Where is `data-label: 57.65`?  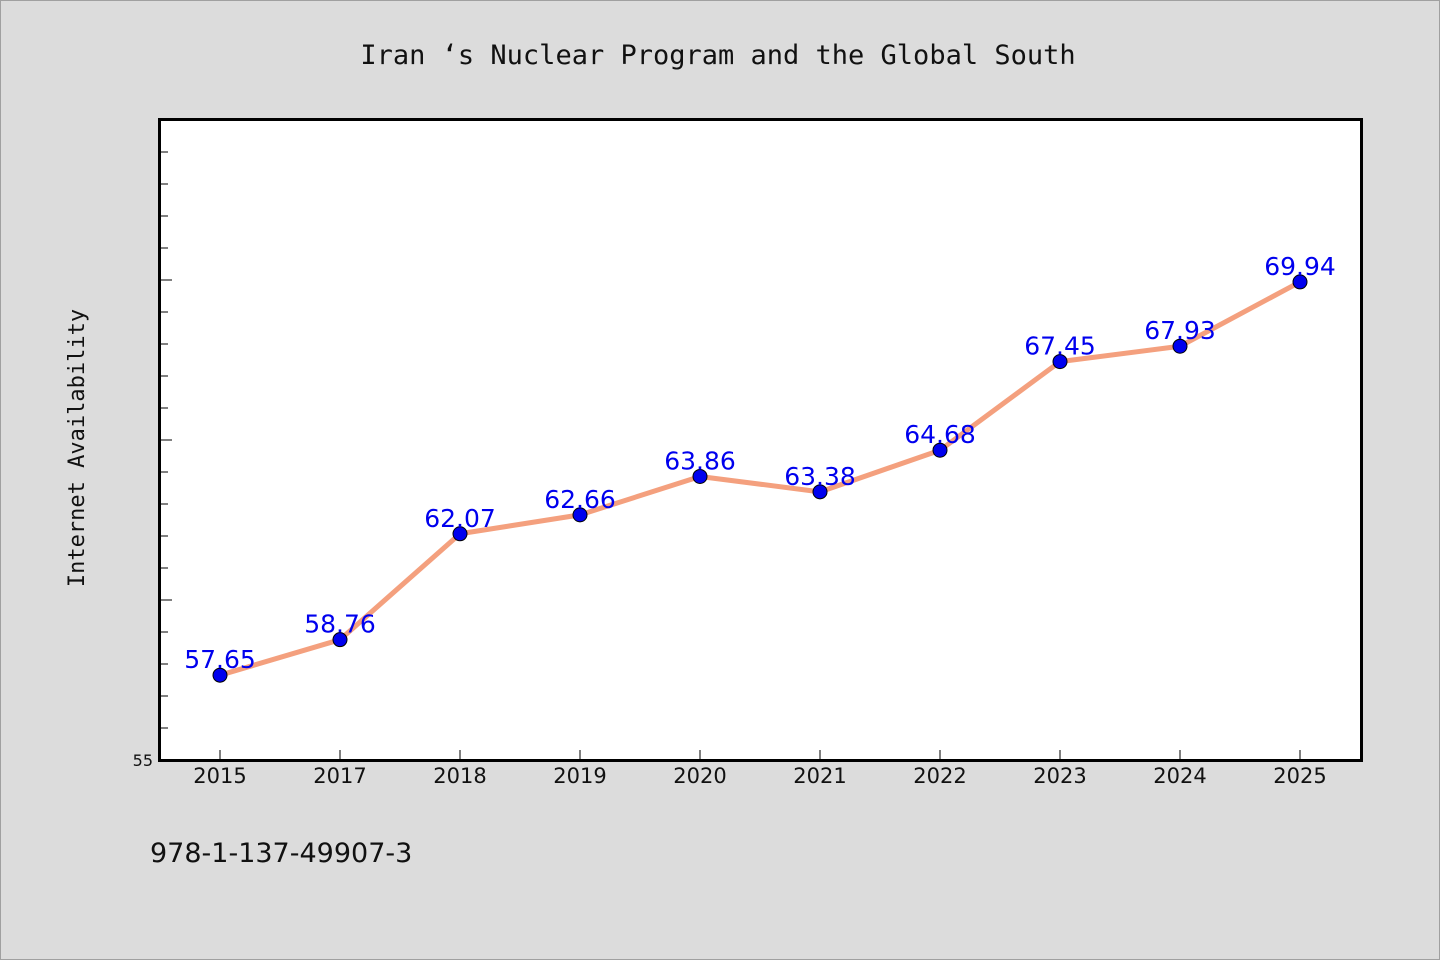 data-label: 57.65 is located at coordinates (220, 659).